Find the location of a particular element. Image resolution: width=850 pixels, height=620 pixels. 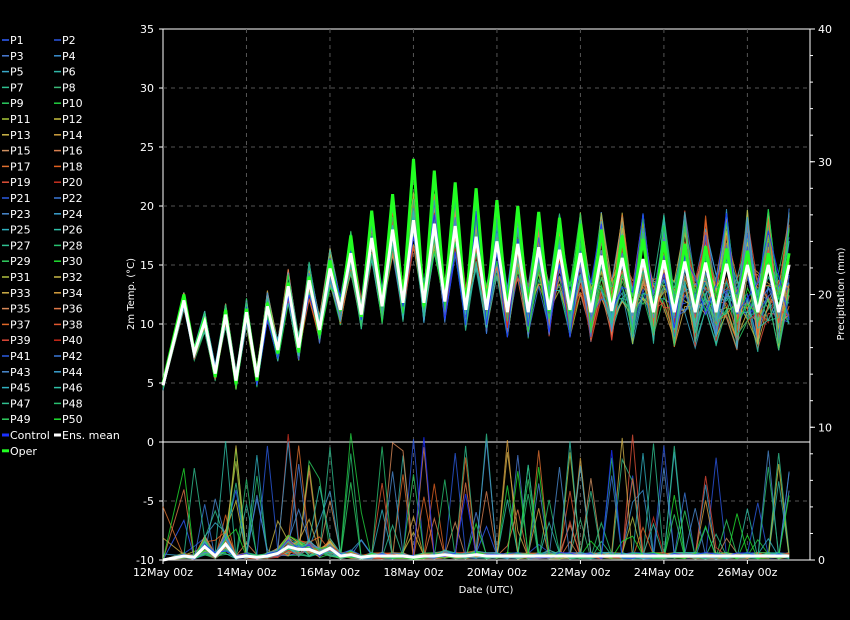

legend-item: P8 is located at coordinates (69, 87).